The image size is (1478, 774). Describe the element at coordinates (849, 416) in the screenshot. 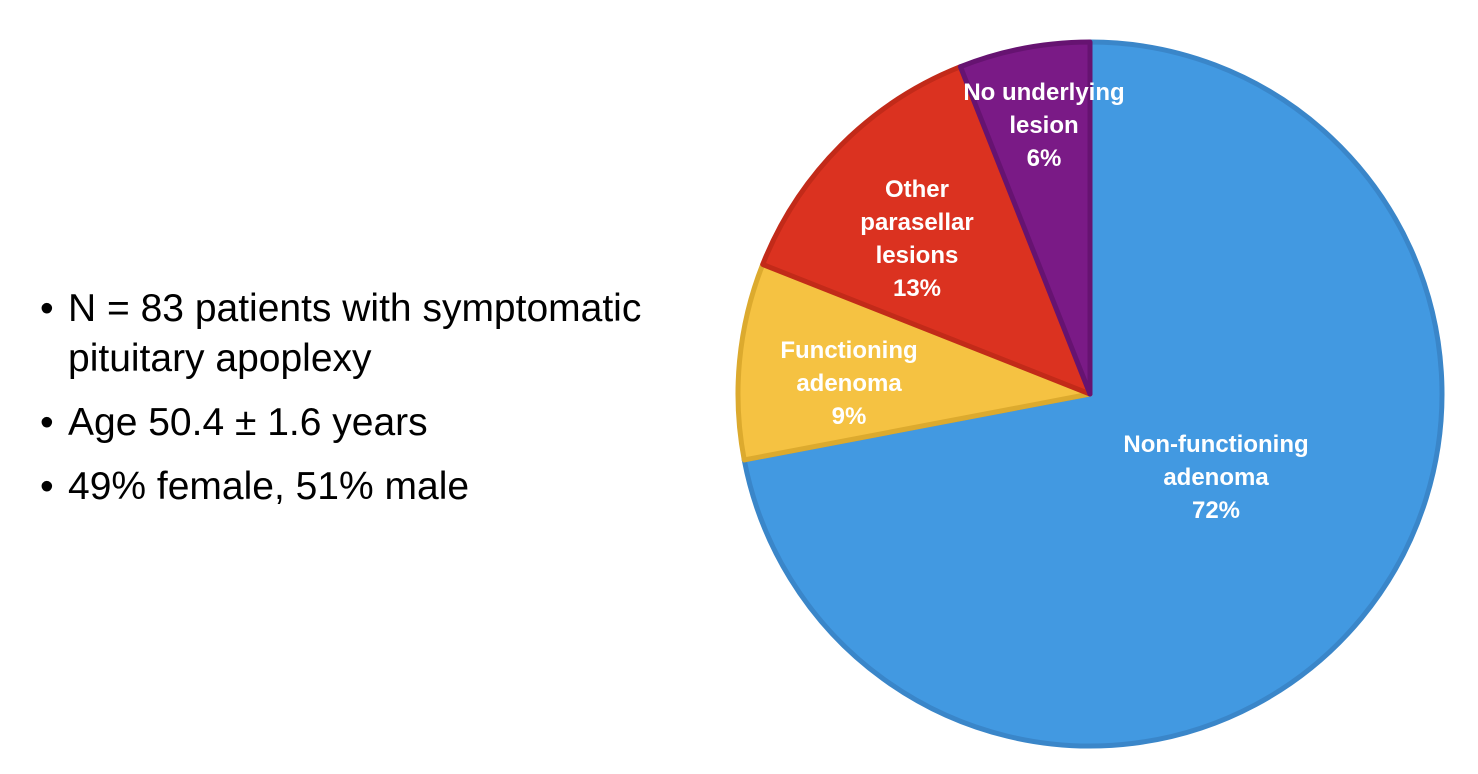

I see `slice-label-line: 9%` at that location.